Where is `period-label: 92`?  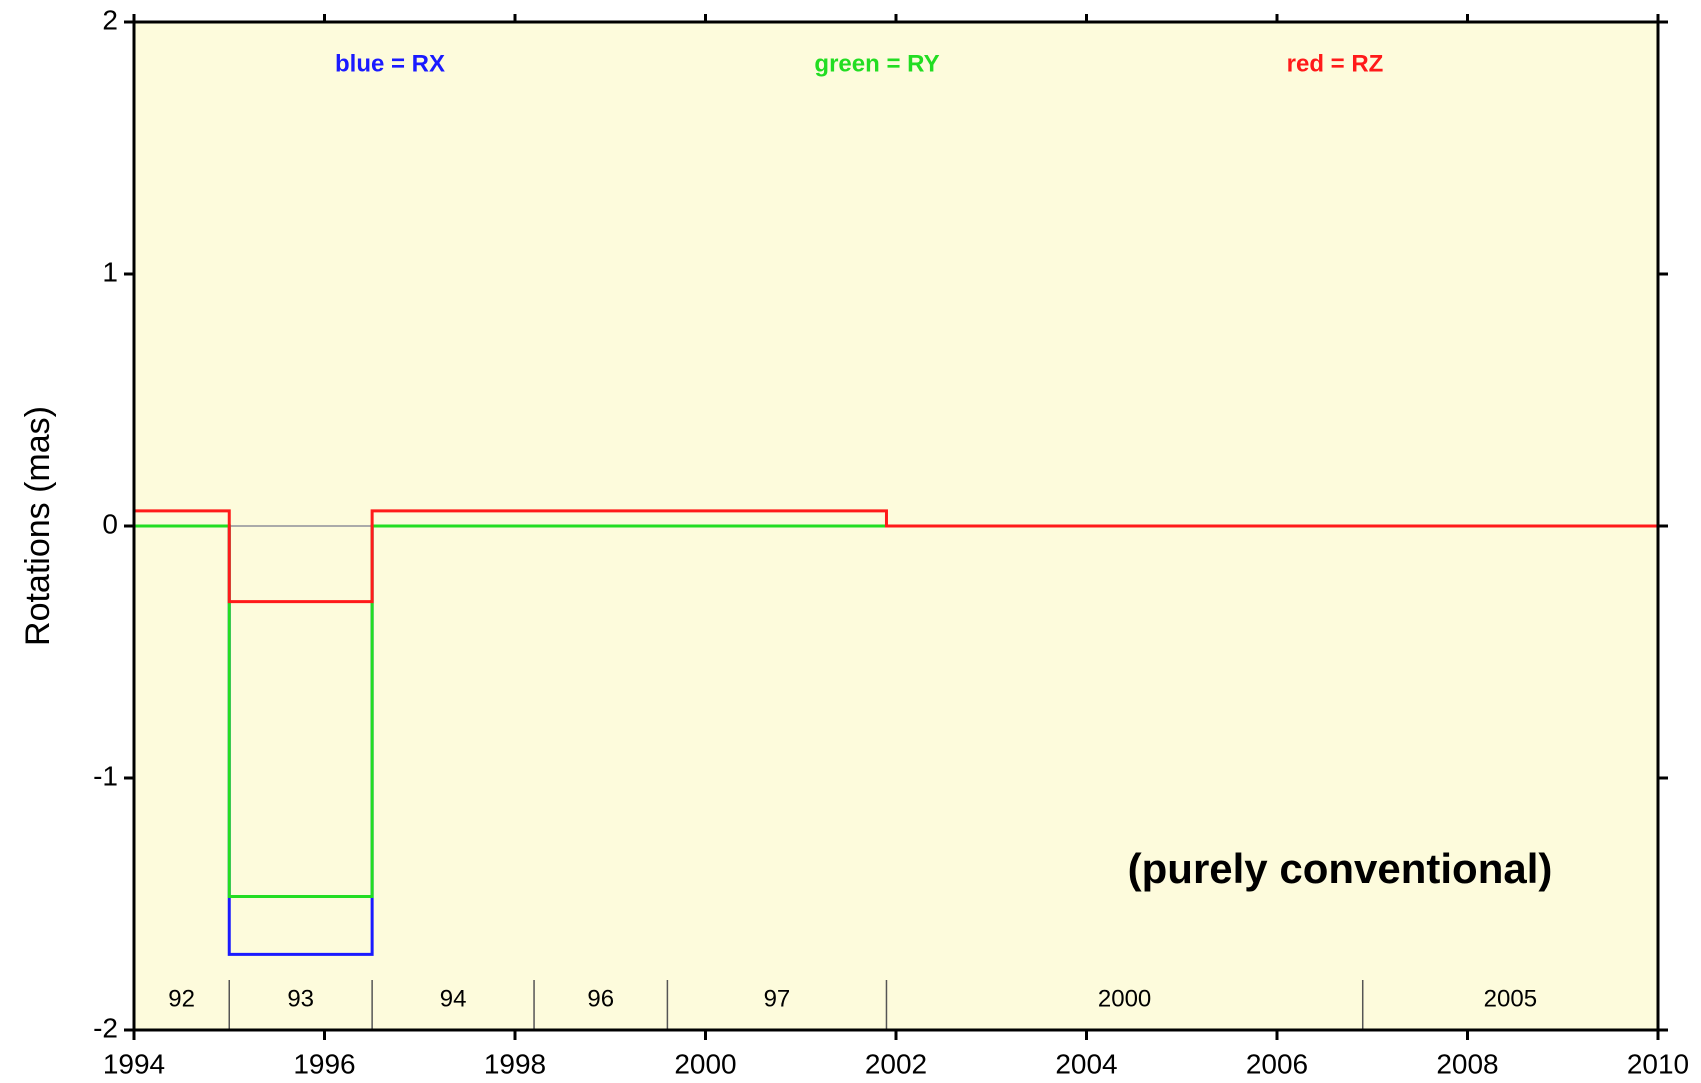 period-label: 92 is located at coordinates (181, 998).